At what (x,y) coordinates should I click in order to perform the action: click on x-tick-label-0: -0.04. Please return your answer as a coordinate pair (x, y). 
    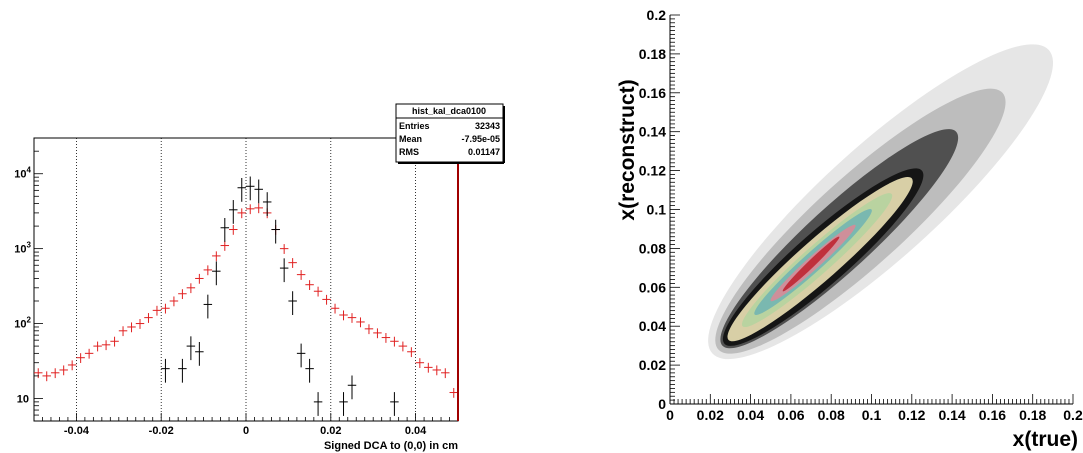
    Looking at the image, I should click on (77, 431).